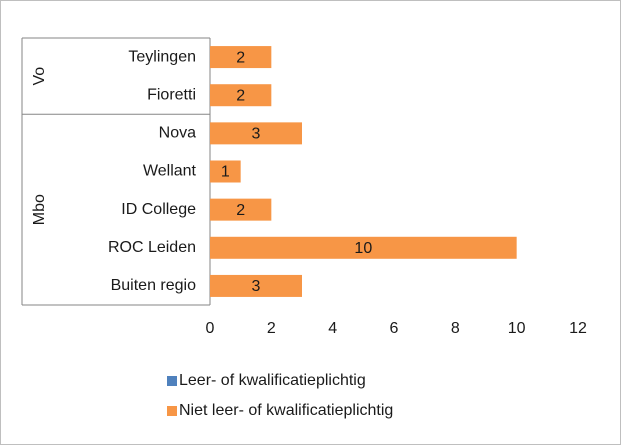  I want to click on x-tick-label: 10, so click(517, 328).